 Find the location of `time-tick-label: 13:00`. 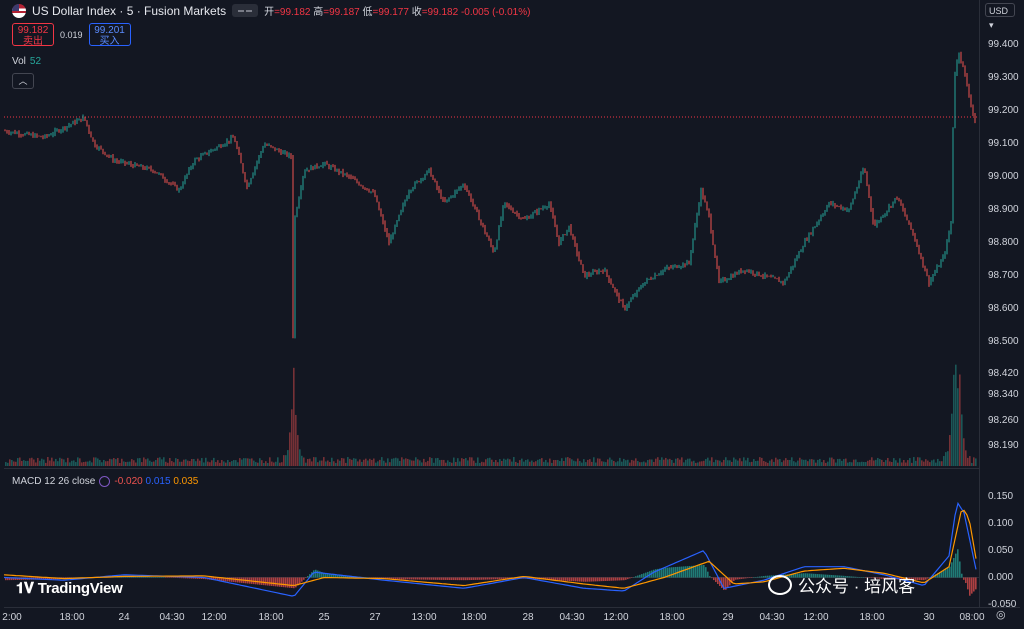

time-tick-label: 13:00 is located at coordinates (424, 617).